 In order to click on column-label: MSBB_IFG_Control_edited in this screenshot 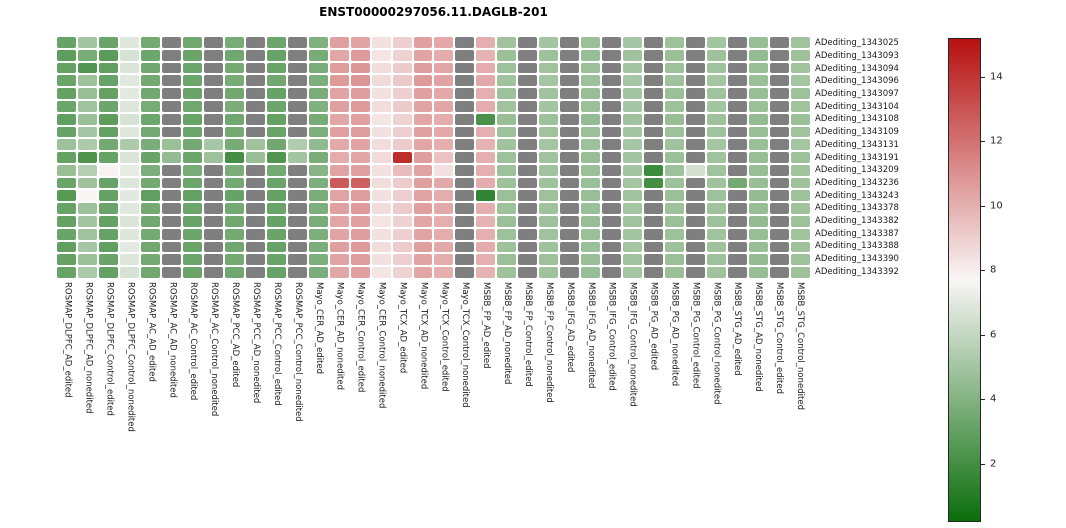, I will do `click(611, 336)`.